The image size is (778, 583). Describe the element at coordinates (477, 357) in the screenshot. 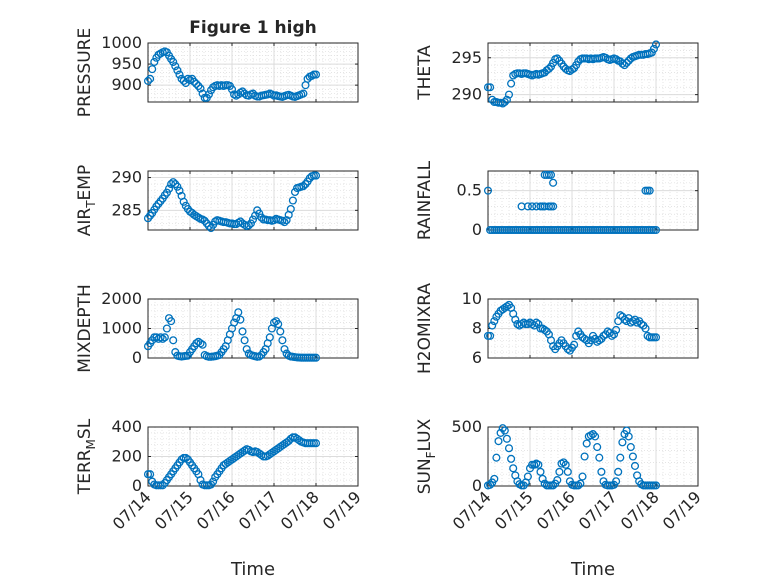

I see `y-tick-label: 6` at that location.